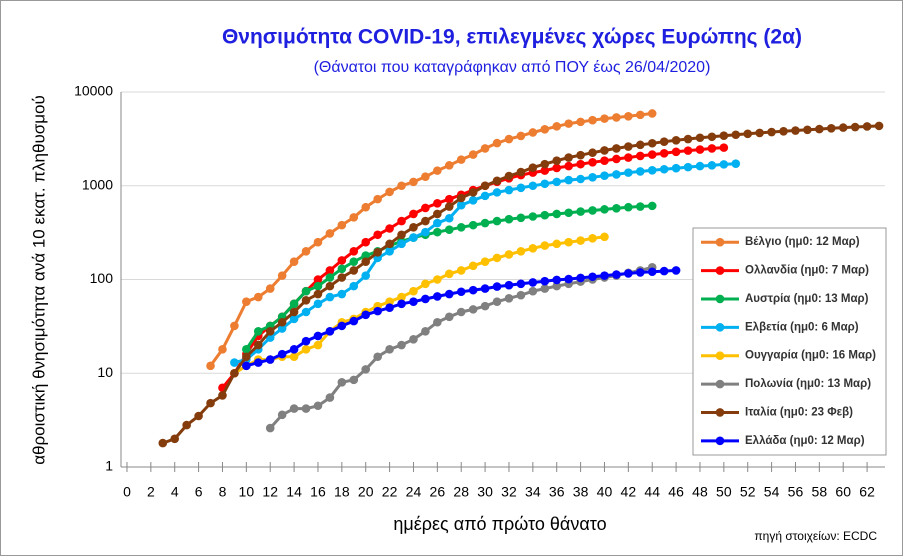  I want to click on x-tick-label: 50, so click(724, 492).